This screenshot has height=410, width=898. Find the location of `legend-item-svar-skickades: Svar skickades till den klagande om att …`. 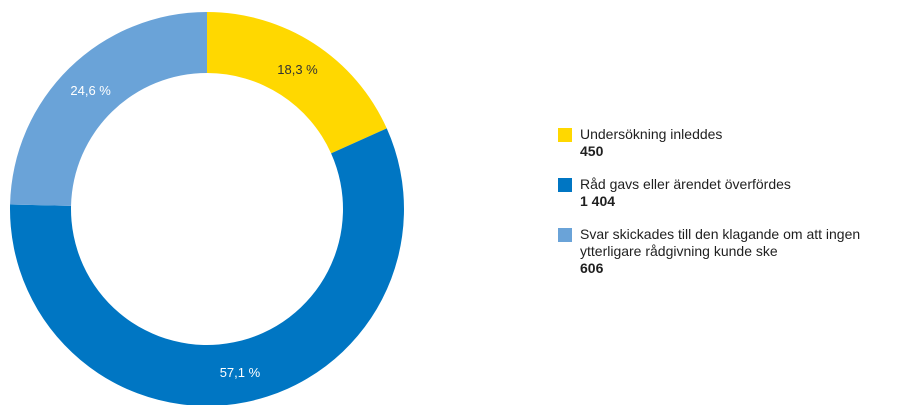

legend-item-svar-skickades: Svar skickades till den klagande om att … is located at coordinates (723, 251).